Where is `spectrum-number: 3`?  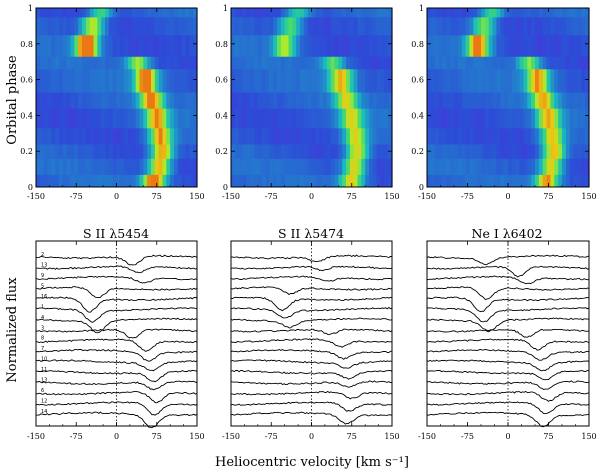 spectrum-number: 3 is located at coordinates (42, 328).